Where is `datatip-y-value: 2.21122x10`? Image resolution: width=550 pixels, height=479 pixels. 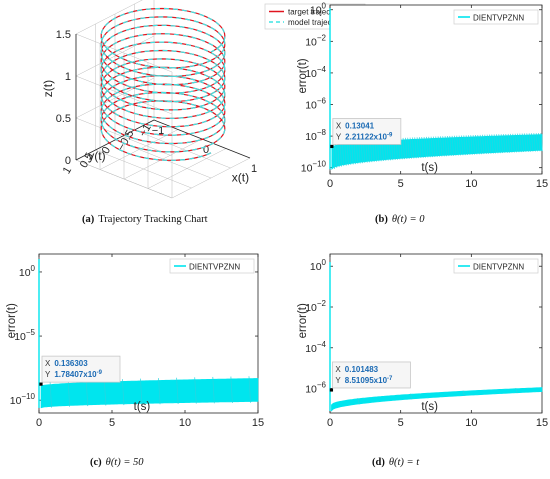 datatip-y-value: 2.21122x10 is located at coordinates (366, 136).